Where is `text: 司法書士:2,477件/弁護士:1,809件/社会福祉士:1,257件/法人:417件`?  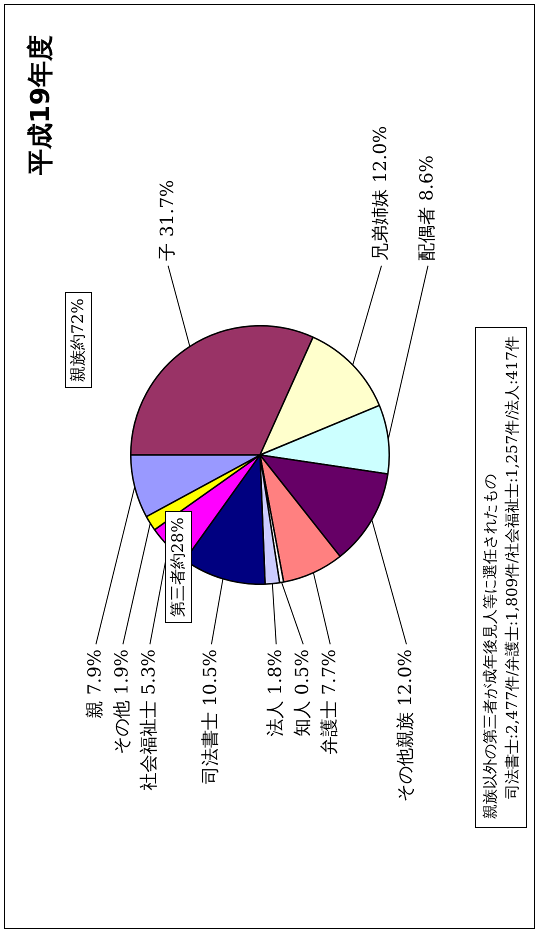 text: 司法書士:2,477件/弁護士:1,809件/社会福祉士:1,257件/法人:417件 is located at coordinates (512, 568).